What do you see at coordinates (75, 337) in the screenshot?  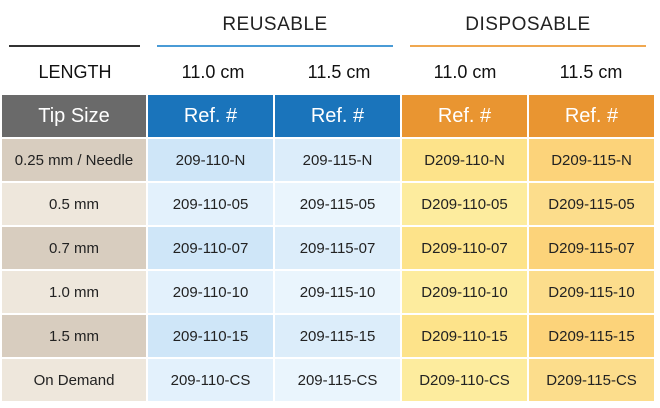 I see `tip-size-cell: 1.5 mm` at bounding box center [75, 337].